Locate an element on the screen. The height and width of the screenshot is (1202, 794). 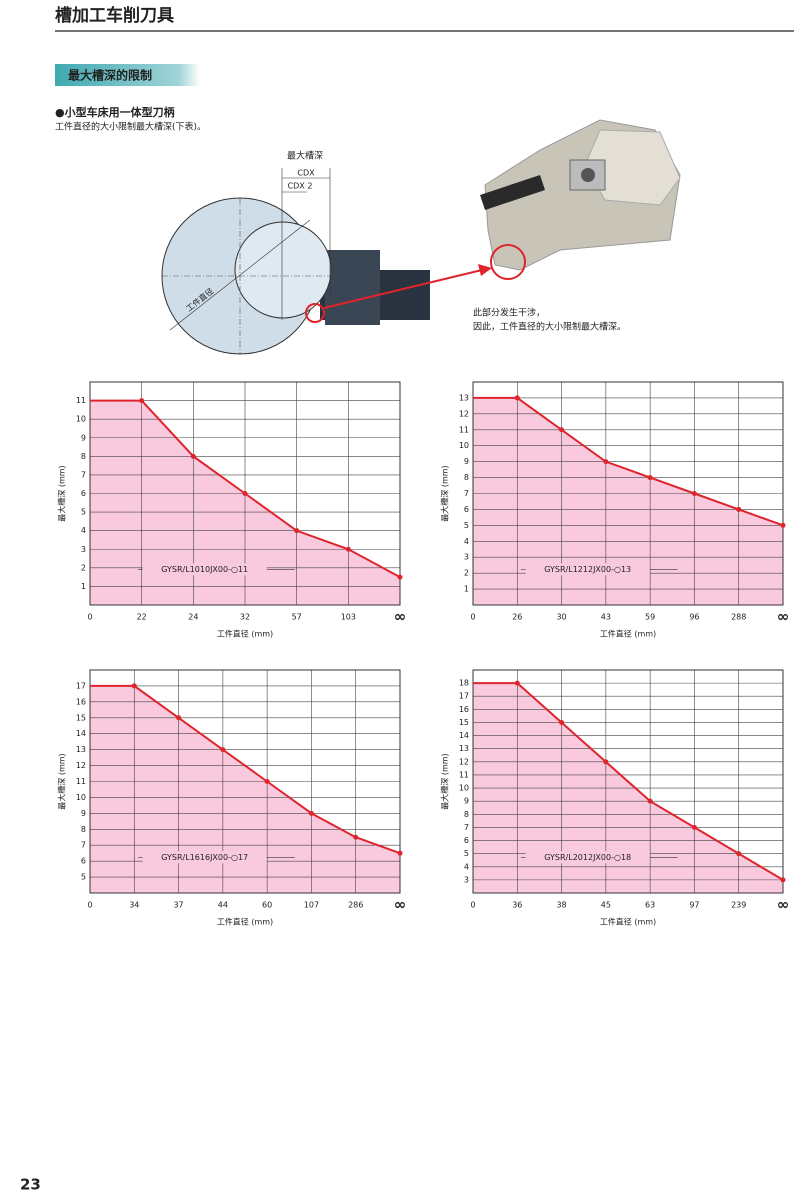
insert is located at coordinates (512, 192).